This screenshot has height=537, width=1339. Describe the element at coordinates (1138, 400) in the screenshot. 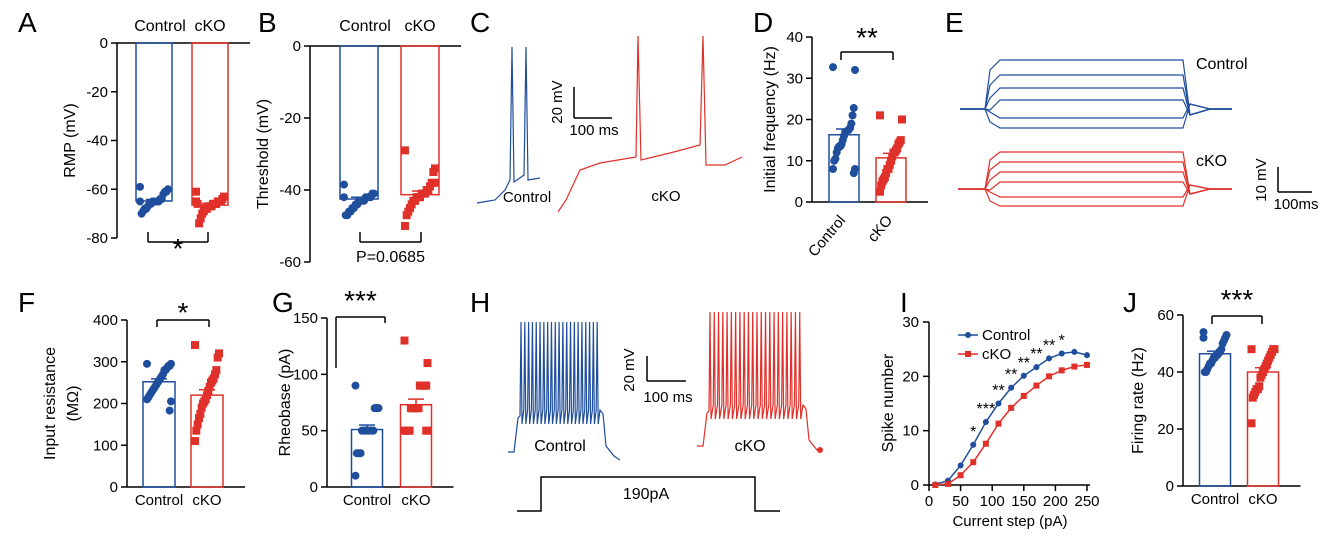

I see `y-axis-label: Firing rate (Hz)` at that location.